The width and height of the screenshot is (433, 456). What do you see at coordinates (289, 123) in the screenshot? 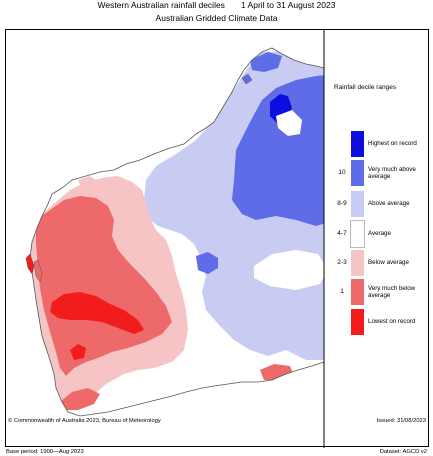
I see `region-average-pocket-north` at bounding box center [289, 123].